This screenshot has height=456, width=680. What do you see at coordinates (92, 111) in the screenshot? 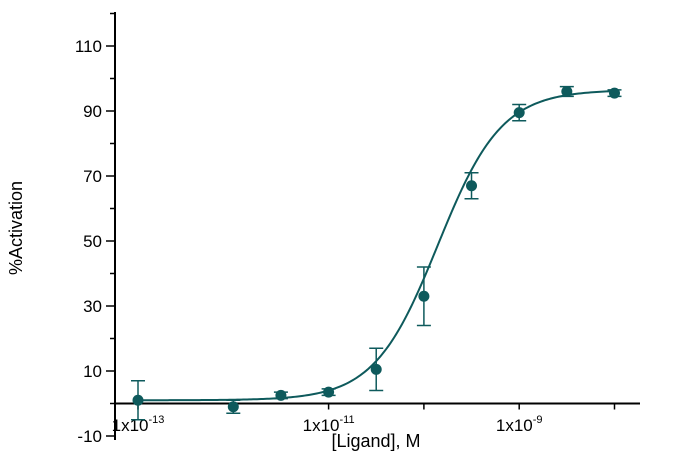
I see `y-tick-label: 90` at bounding box center [92, 111].